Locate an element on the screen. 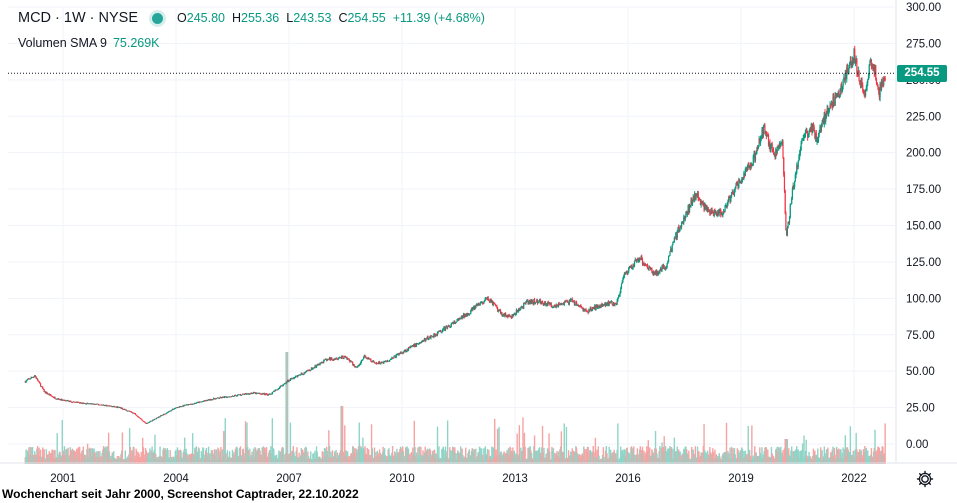 This screenshot has width=957, height=503. symbol-label: MCD · 1W · NYSE is located at coordinates (78, 18).